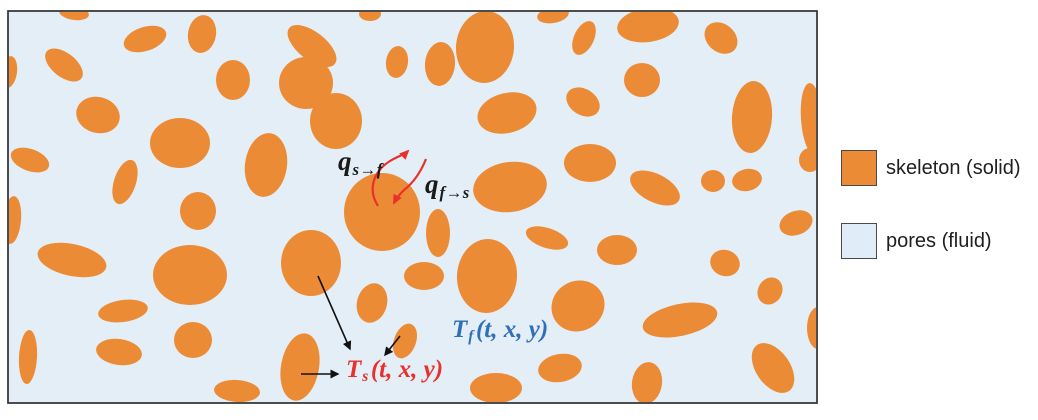 This screenshot has height=420, width=1038. Describe the element at coordinates (334, 313) in the screenshot. I see `temp-pointer-long` at that location.